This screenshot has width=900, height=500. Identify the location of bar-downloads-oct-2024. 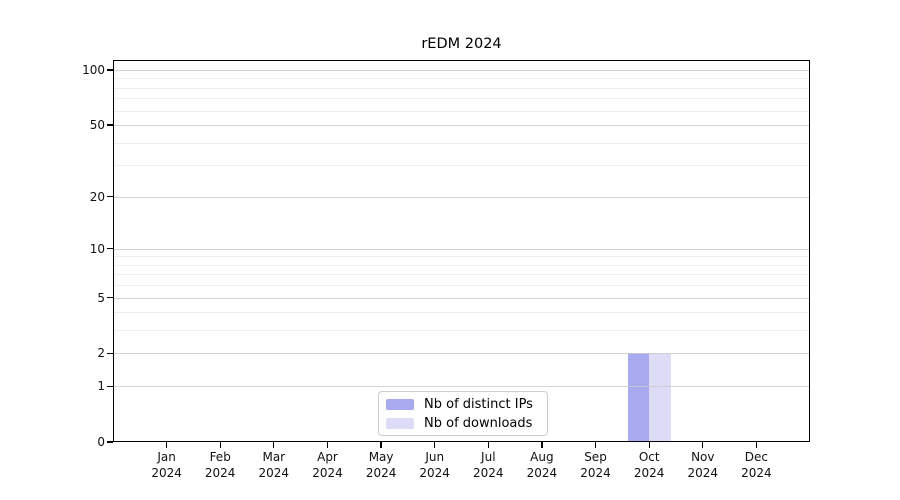
(660, 397).